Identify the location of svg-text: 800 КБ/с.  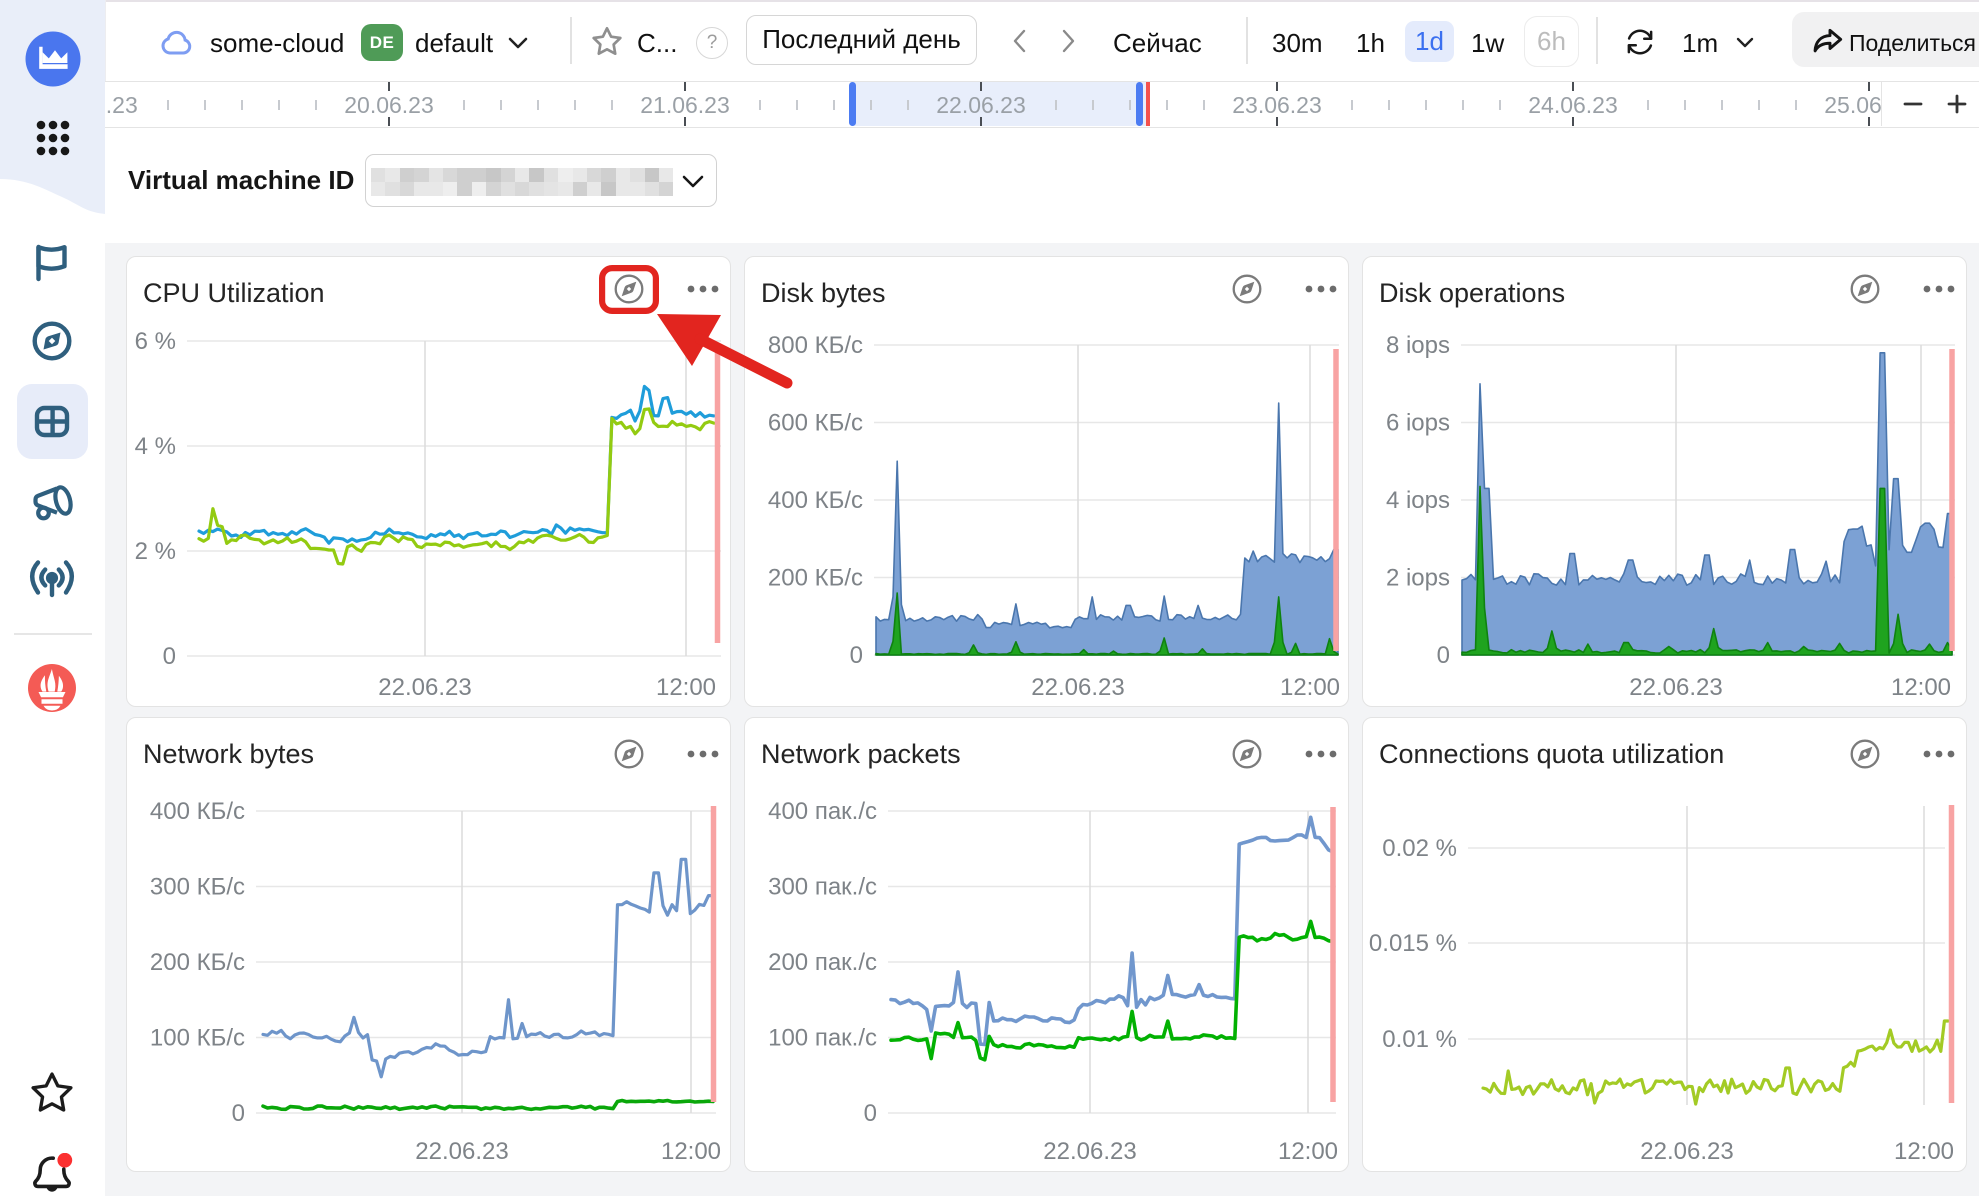
(815, 345).